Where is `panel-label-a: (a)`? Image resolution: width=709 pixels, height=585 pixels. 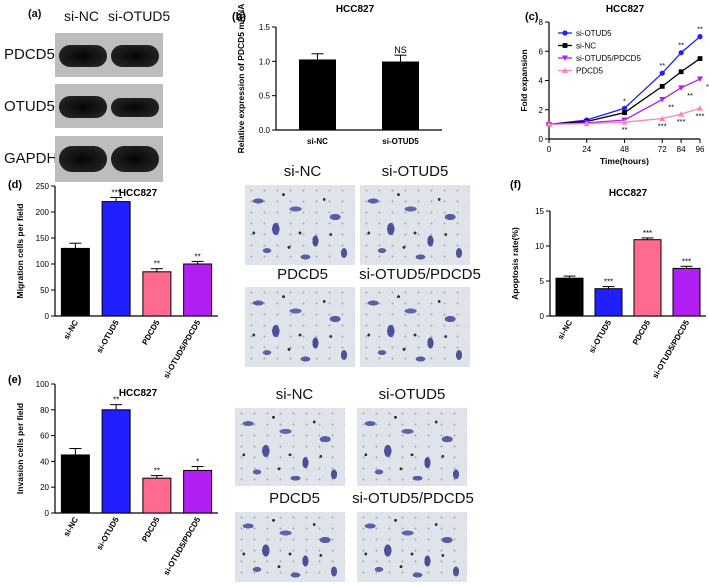 panel-label-a: (a) is located at coordinates (35, 14).